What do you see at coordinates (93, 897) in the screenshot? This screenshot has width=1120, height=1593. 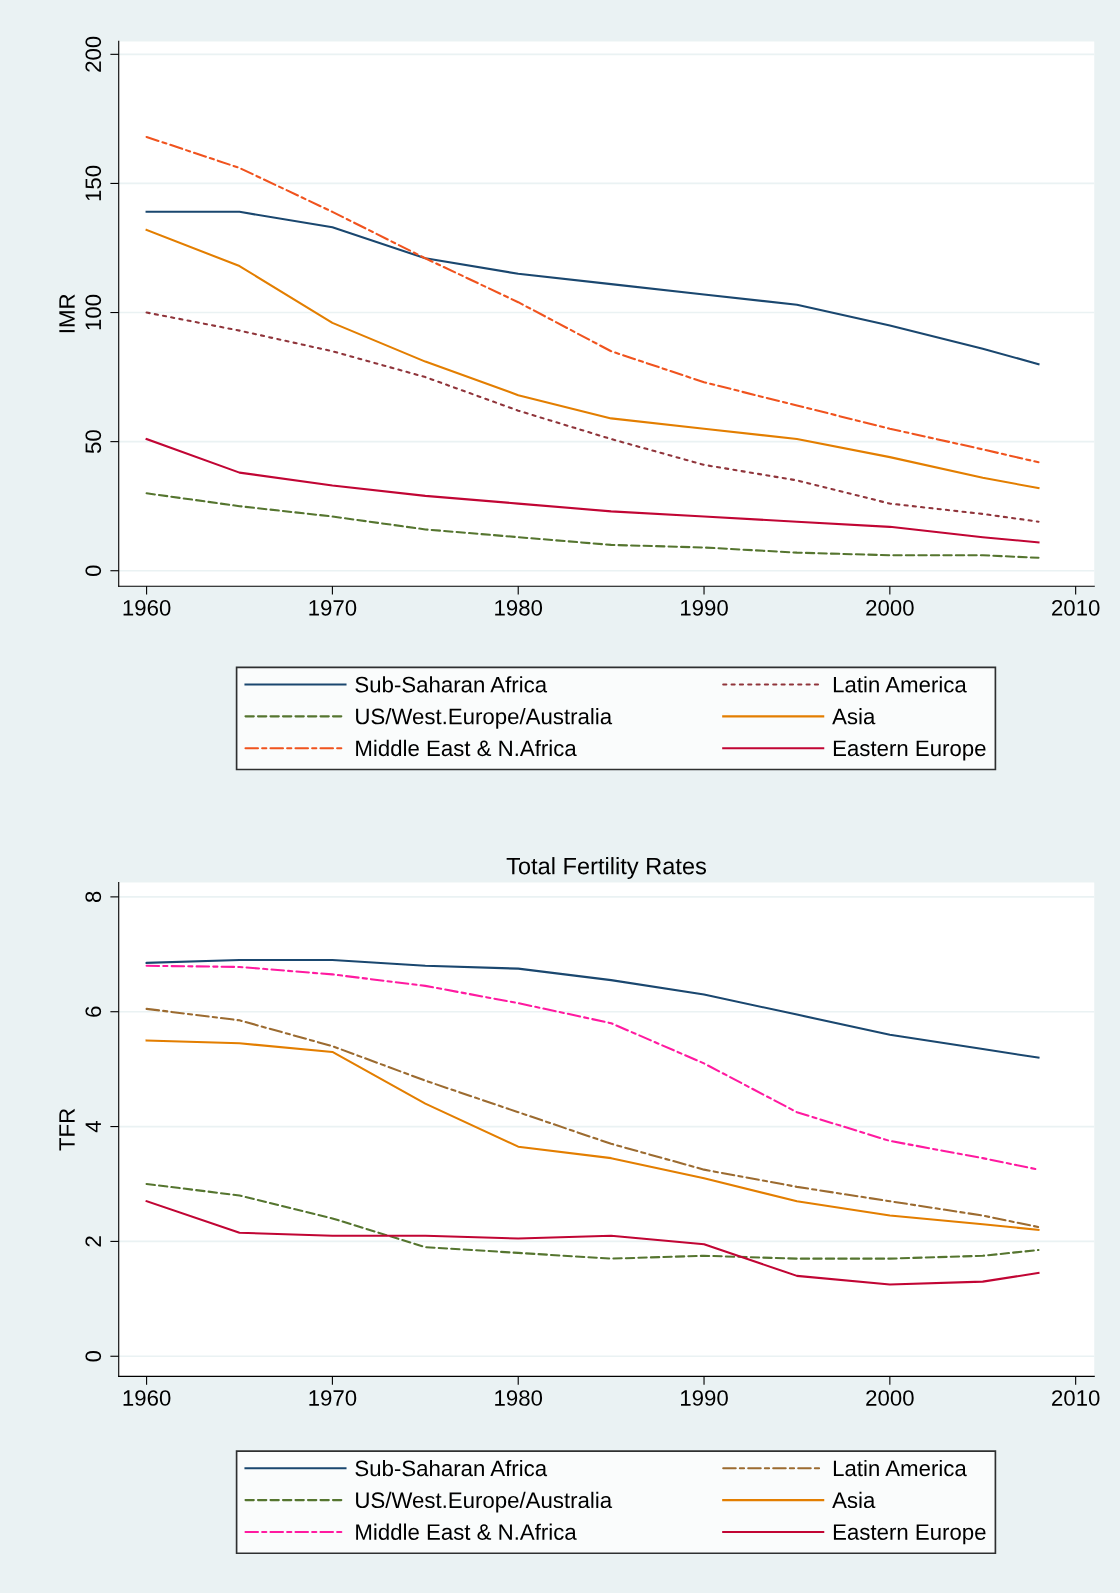 I see `y-tick-label: 8` at bounding box center [93, 897].